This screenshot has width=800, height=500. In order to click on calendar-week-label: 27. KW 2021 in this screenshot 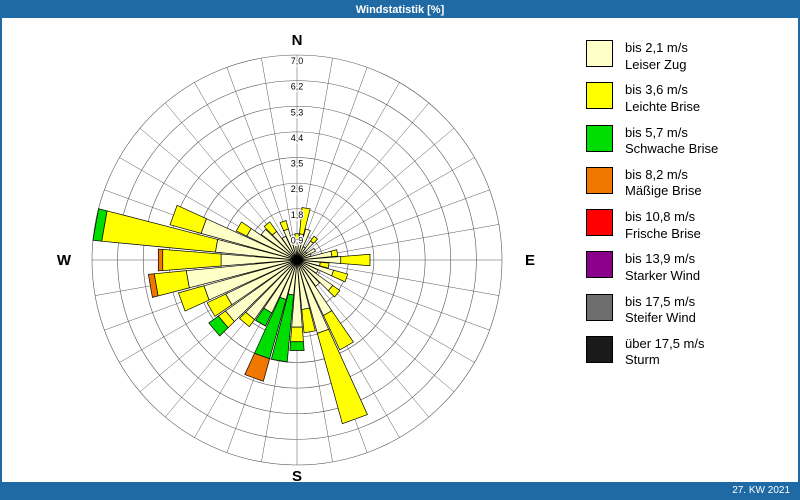, I will do `click(761, 490)`.